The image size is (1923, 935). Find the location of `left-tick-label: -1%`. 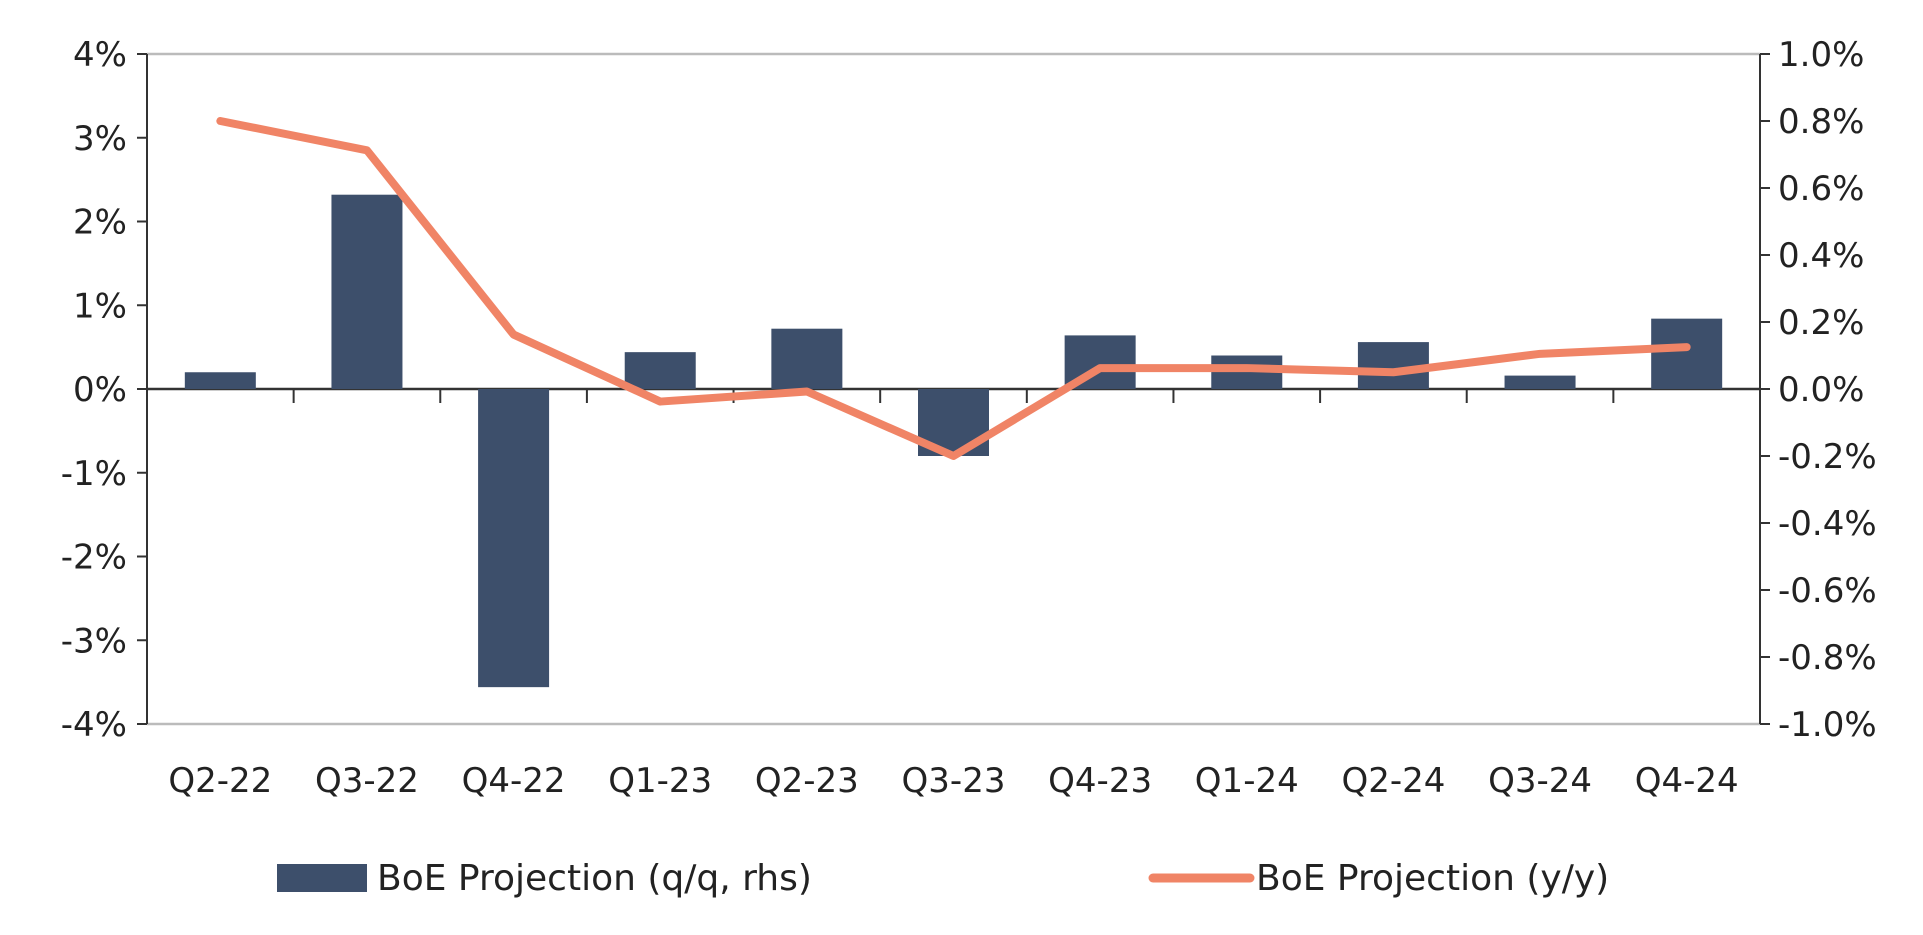

left-tick-label: -1% is located at coordinates (94, 474).